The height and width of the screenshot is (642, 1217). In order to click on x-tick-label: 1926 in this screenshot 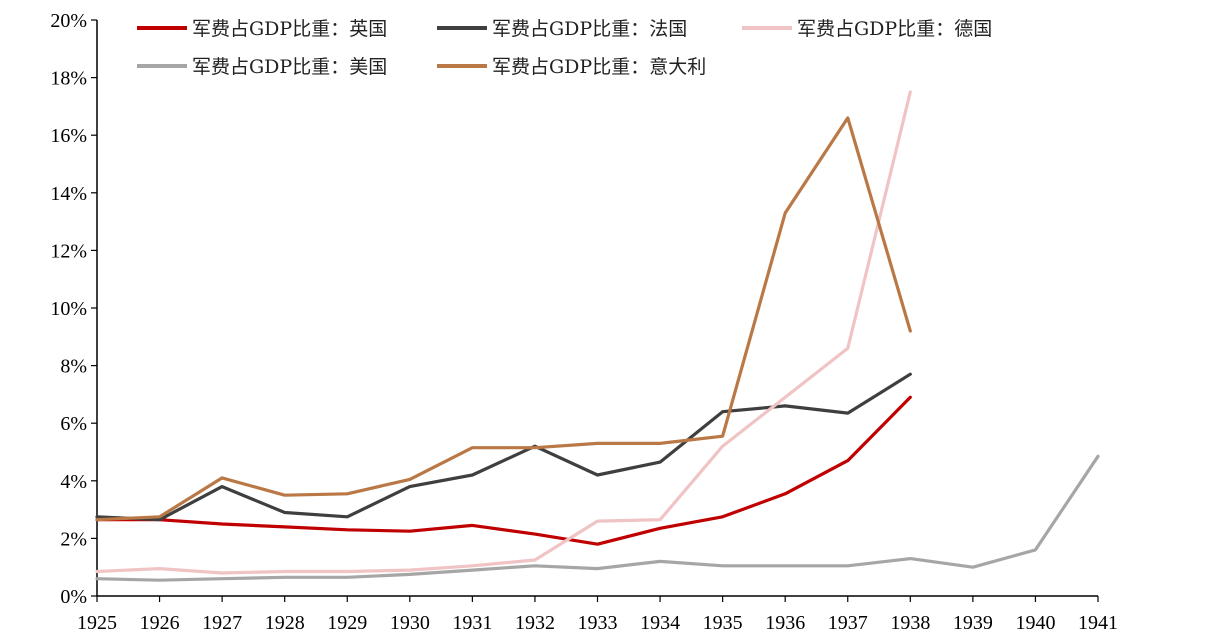, I will do `click(160, 623)`.